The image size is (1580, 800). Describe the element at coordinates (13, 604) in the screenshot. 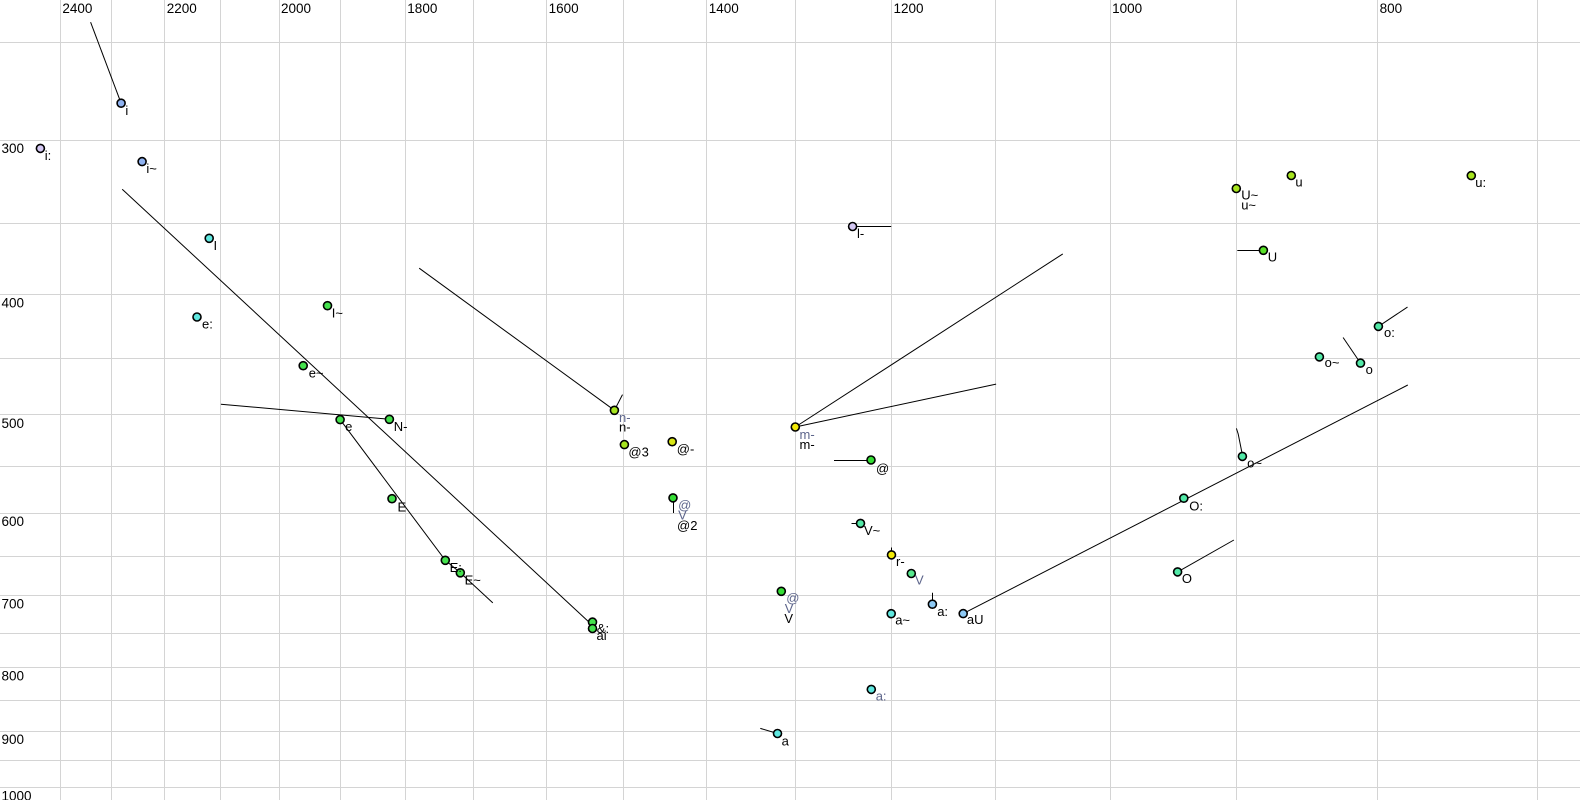

I see `svg-text: 700` at that location.